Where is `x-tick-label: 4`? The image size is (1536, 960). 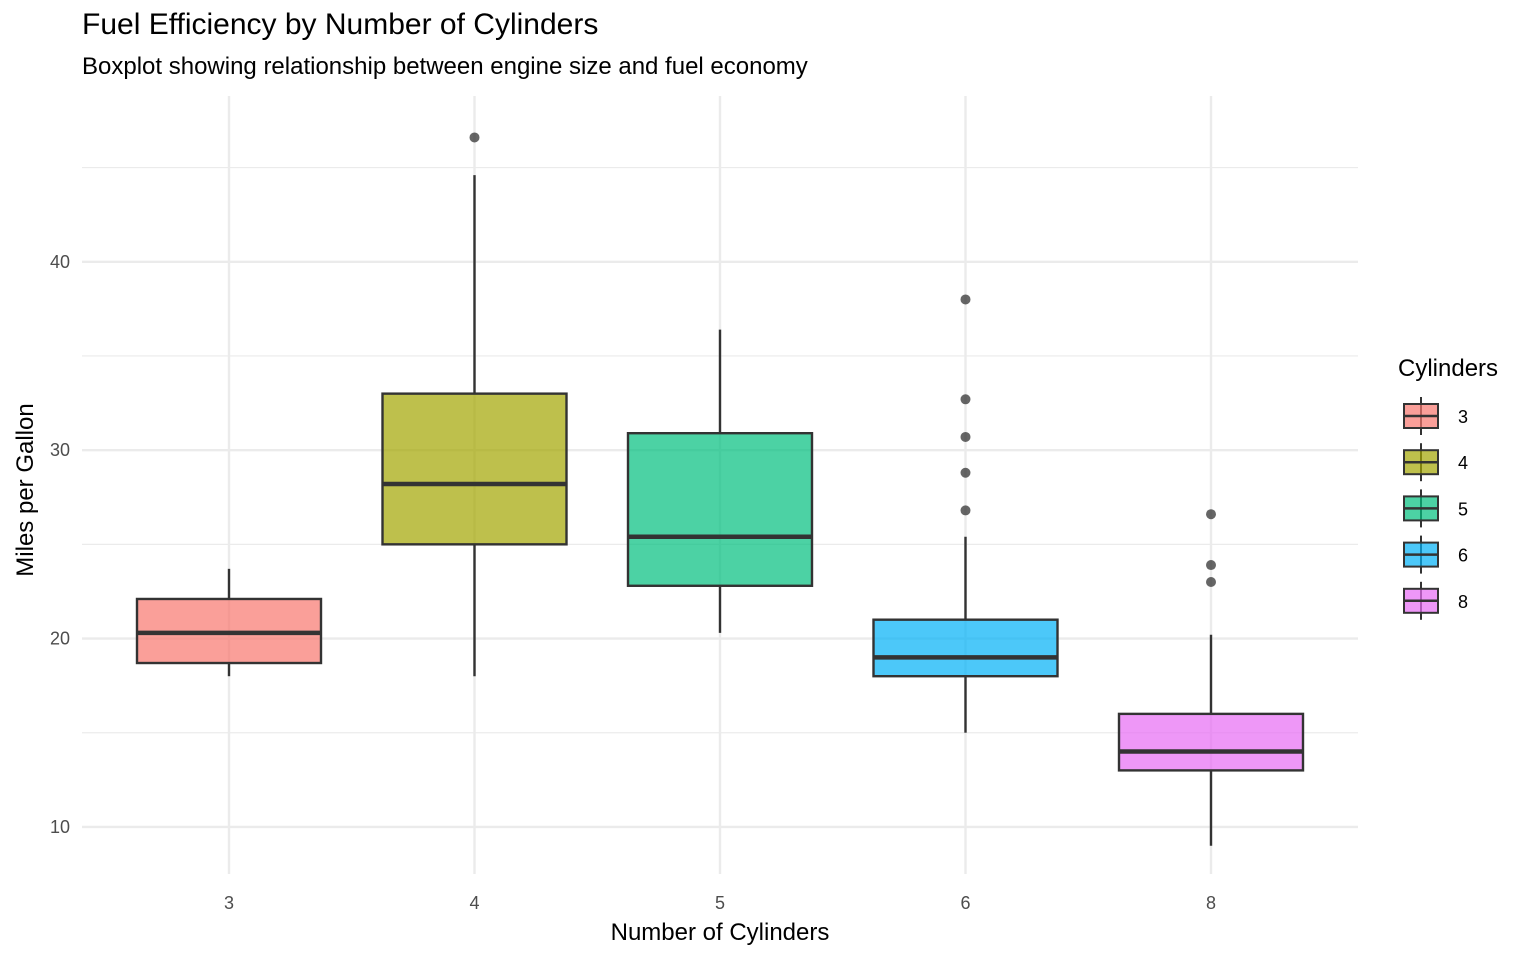 x-tick-label: 4 is located at coordinates (474, 903).